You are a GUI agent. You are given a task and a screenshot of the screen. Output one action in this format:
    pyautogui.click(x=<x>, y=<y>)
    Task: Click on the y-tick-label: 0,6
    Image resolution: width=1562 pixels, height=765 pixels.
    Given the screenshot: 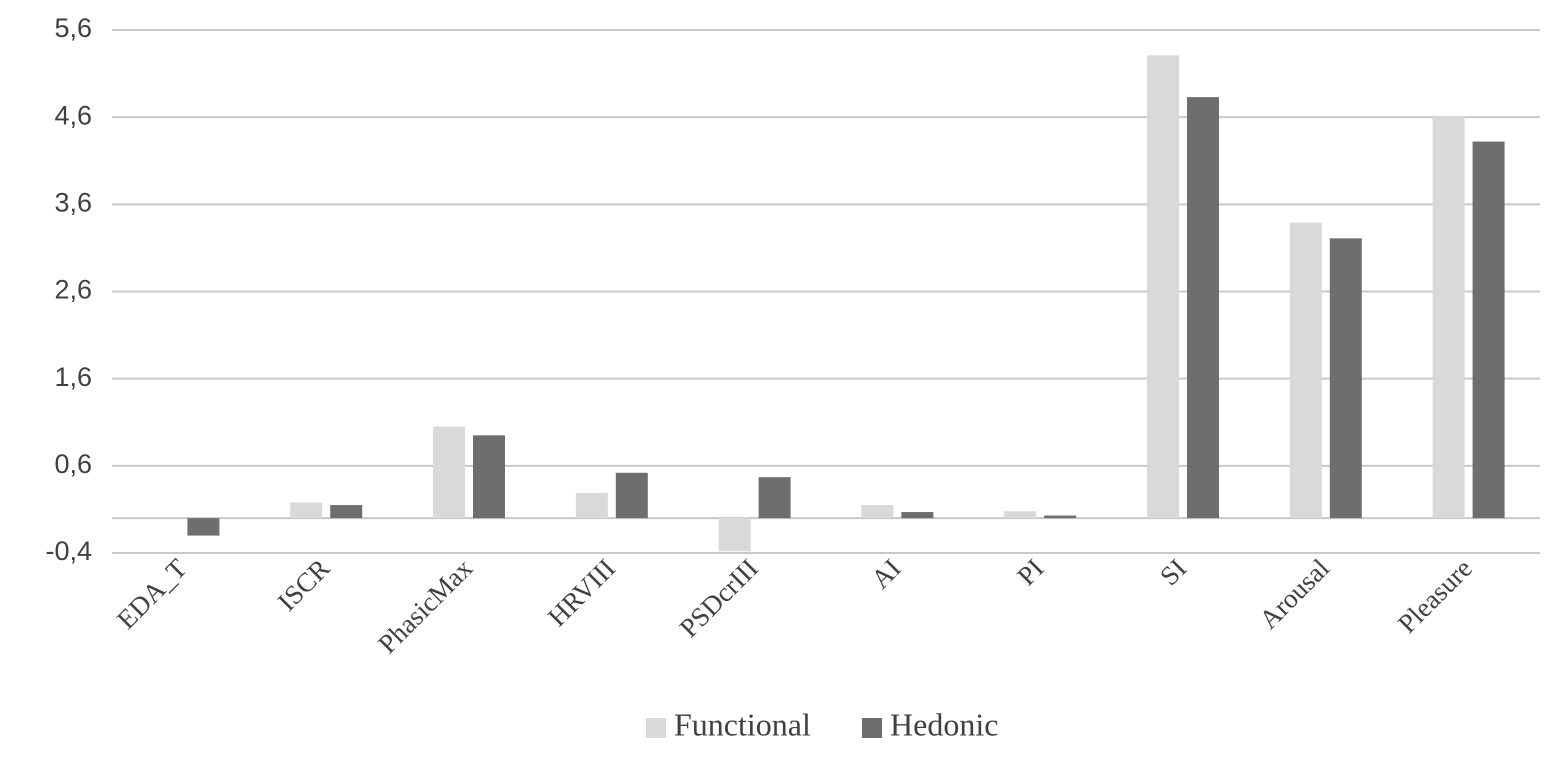 What is the action you would take?
    pyautogui.click(x=73, y=464)
    